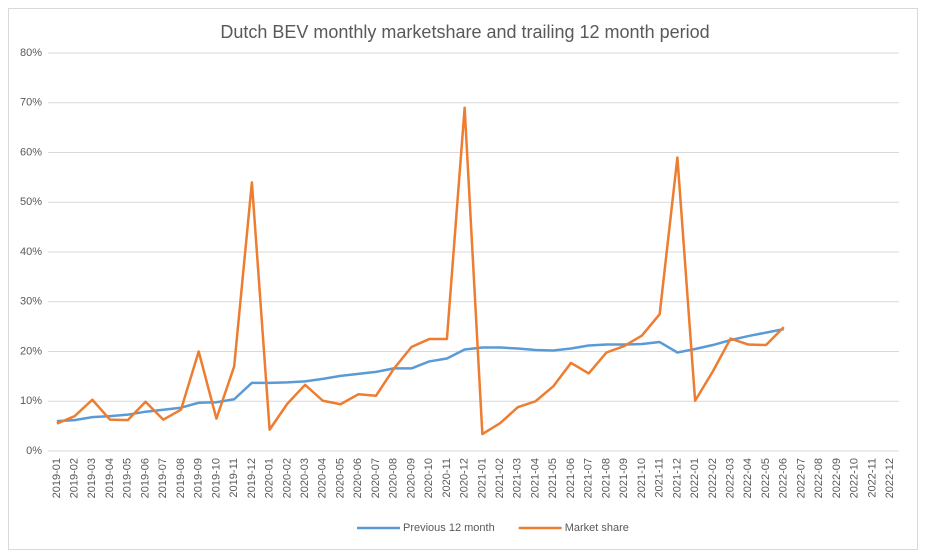 The width and height of the screenshot is (926, 558). What do you see at coordinates (34, 451) in the screenshot?
I see `y-tick-label: 0%` at bounding box center [34, 451].